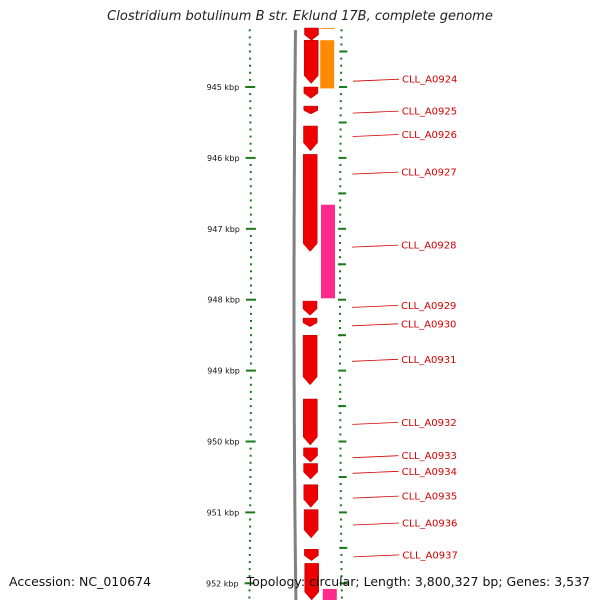 The image size is (600, 600). What do you see at coordinates (429, 497) in the screenshot?
I see `gene-label: CLL_A0935` at bounding box center [429, 497].